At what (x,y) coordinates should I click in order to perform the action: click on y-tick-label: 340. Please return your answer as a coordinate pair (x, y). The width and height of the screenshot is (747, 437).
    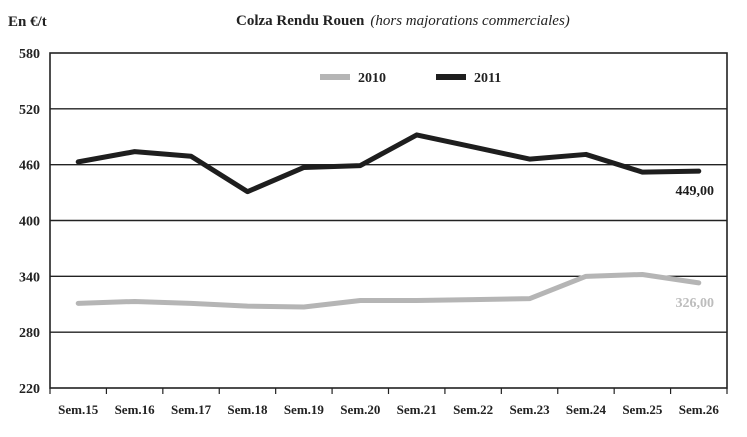
    Looking at the image, I should click on (29, 277).